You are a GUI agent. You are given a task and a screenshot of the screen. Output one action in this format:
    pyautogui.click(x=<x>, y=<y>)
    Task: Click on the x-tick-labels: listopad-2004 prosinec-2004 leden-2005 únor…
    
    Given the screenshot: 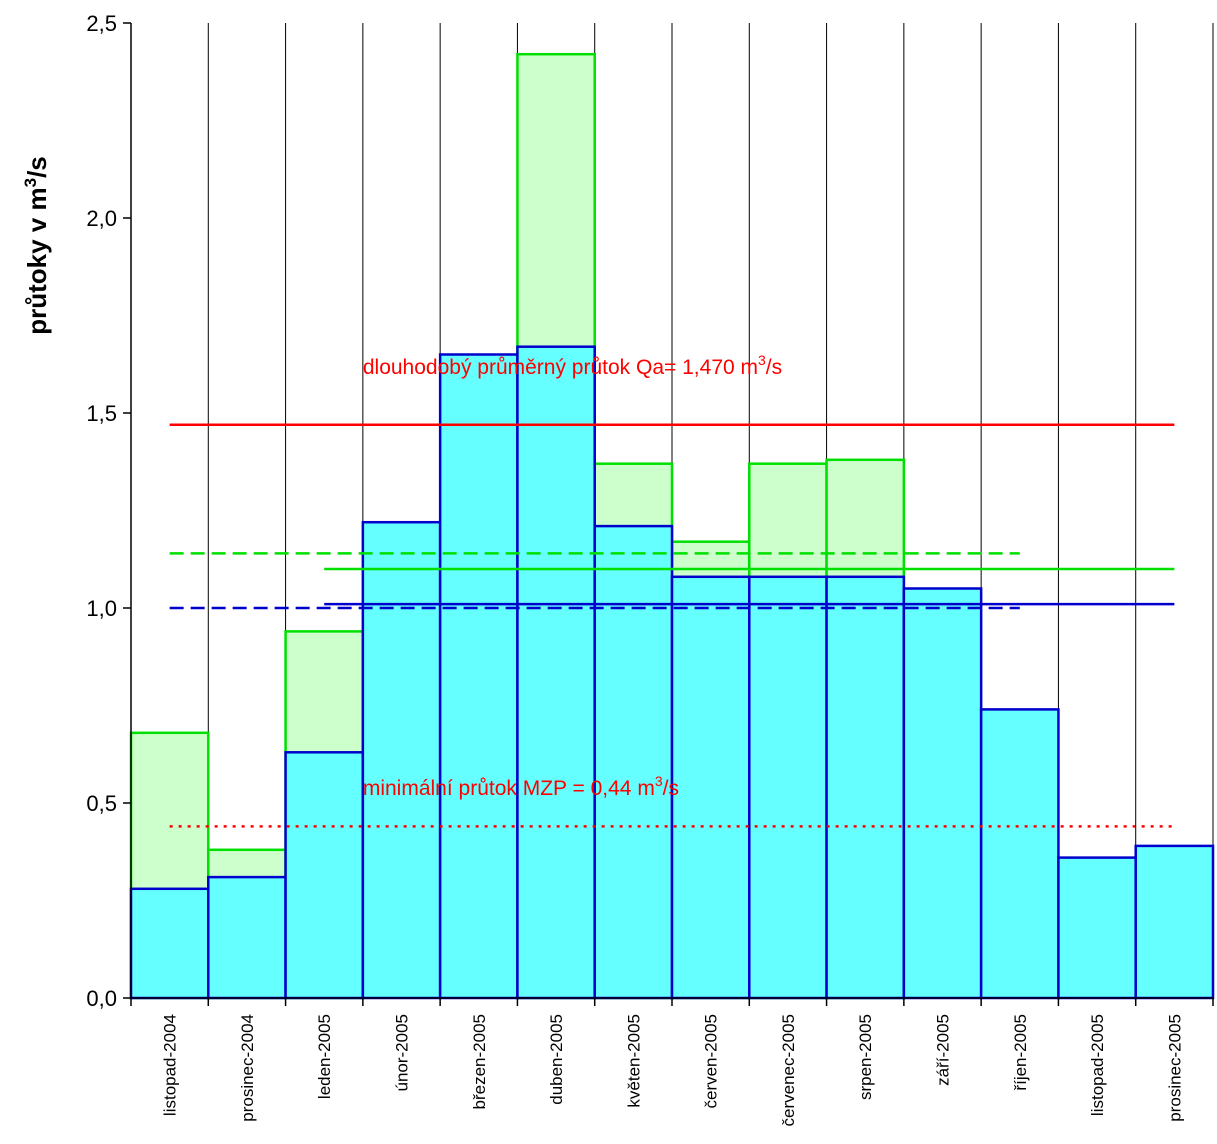 What is the action you would take?
    pyautogui.click(x=672, y=1062)
    